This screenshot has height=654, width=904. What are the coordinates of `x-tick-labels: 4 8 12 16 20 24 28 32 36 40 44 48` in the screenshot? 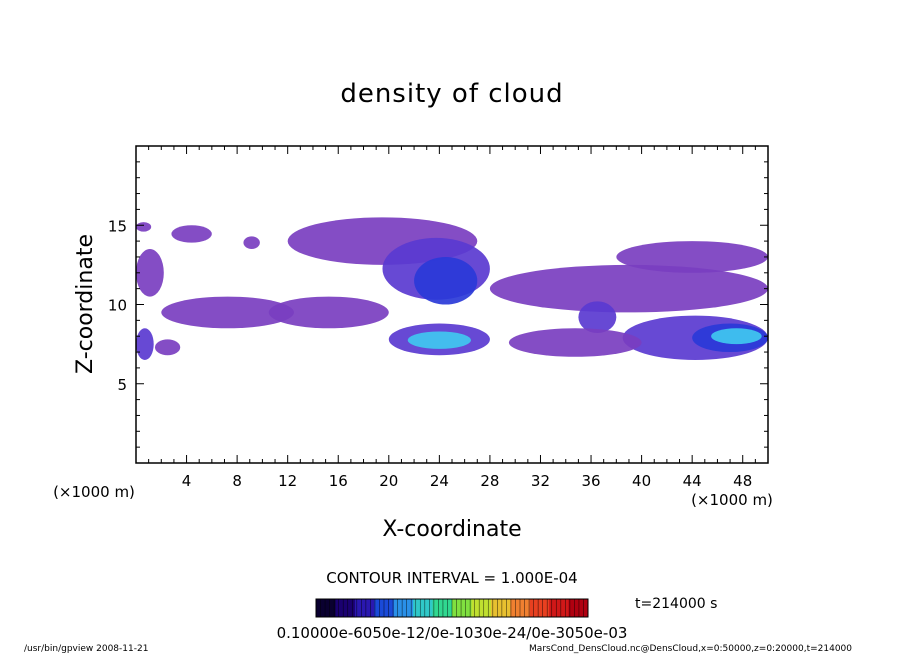 It's located at (467, 481).